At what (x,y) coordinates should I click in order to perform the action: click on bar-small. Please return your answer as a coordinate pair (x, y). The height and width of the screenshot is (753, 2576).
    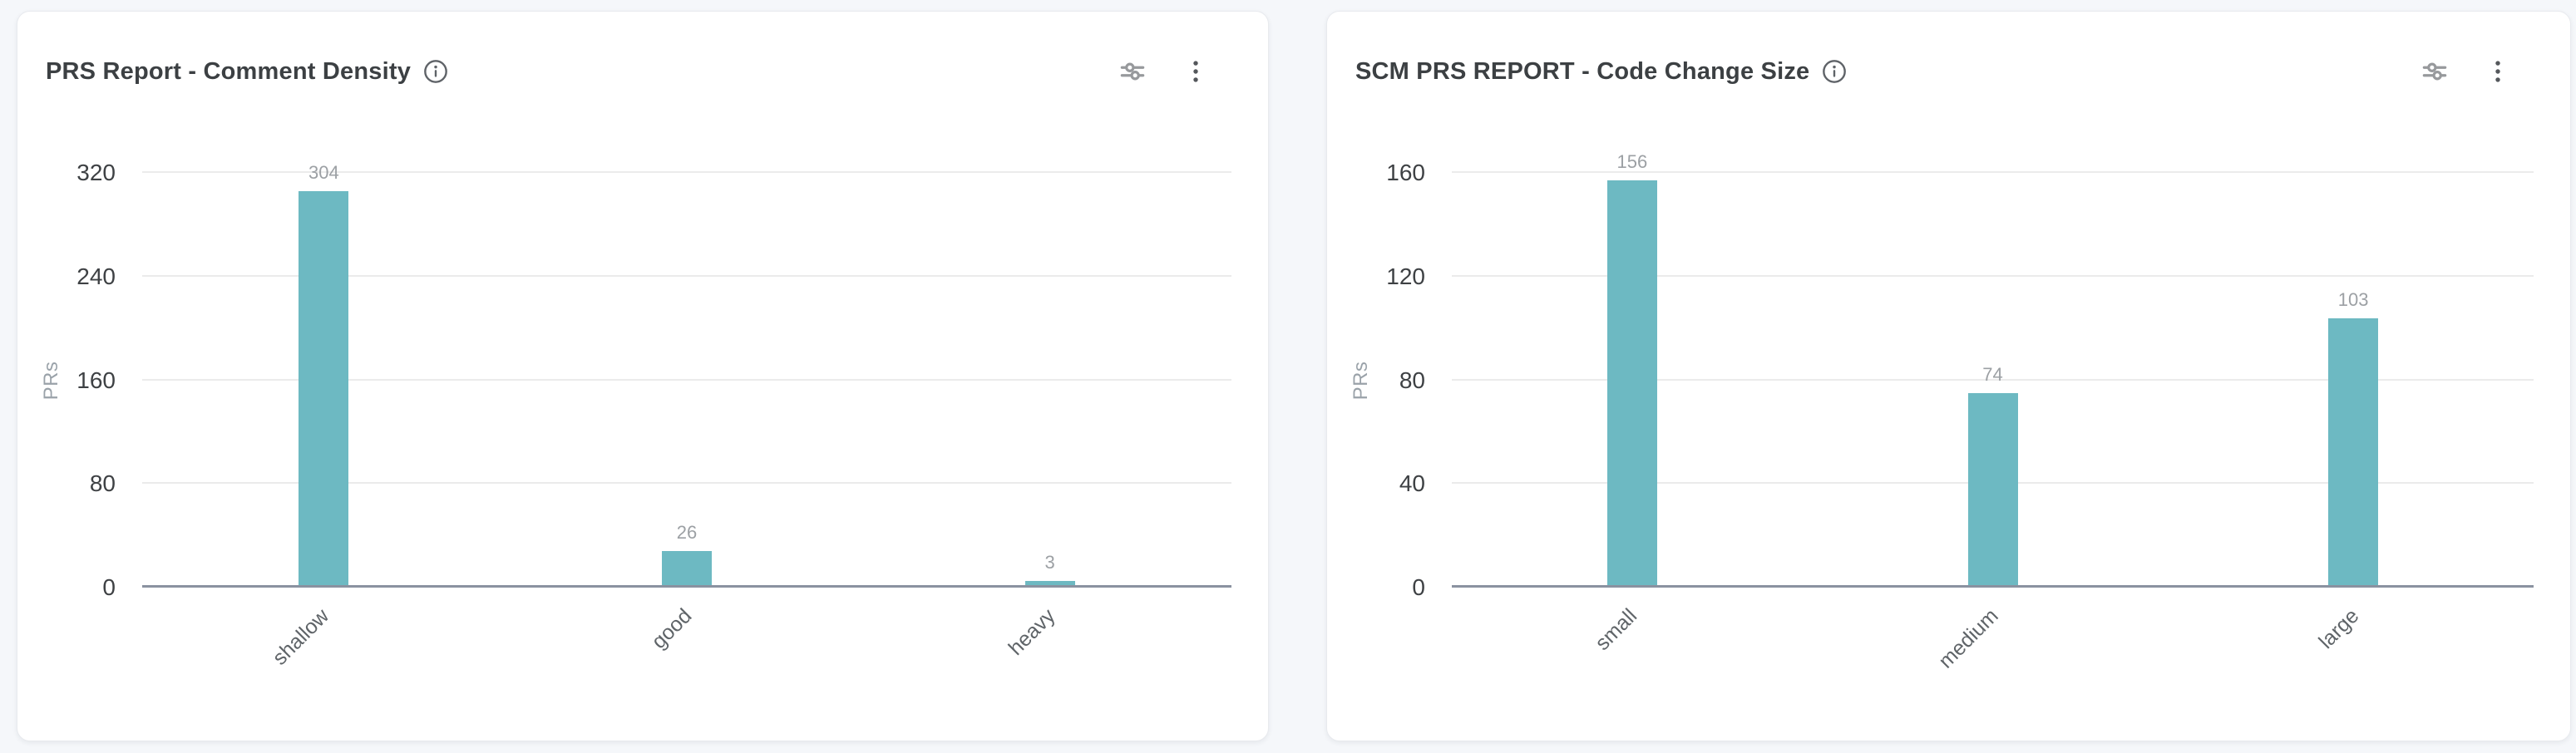
    Looking at the image, I should click on (1631, 382).